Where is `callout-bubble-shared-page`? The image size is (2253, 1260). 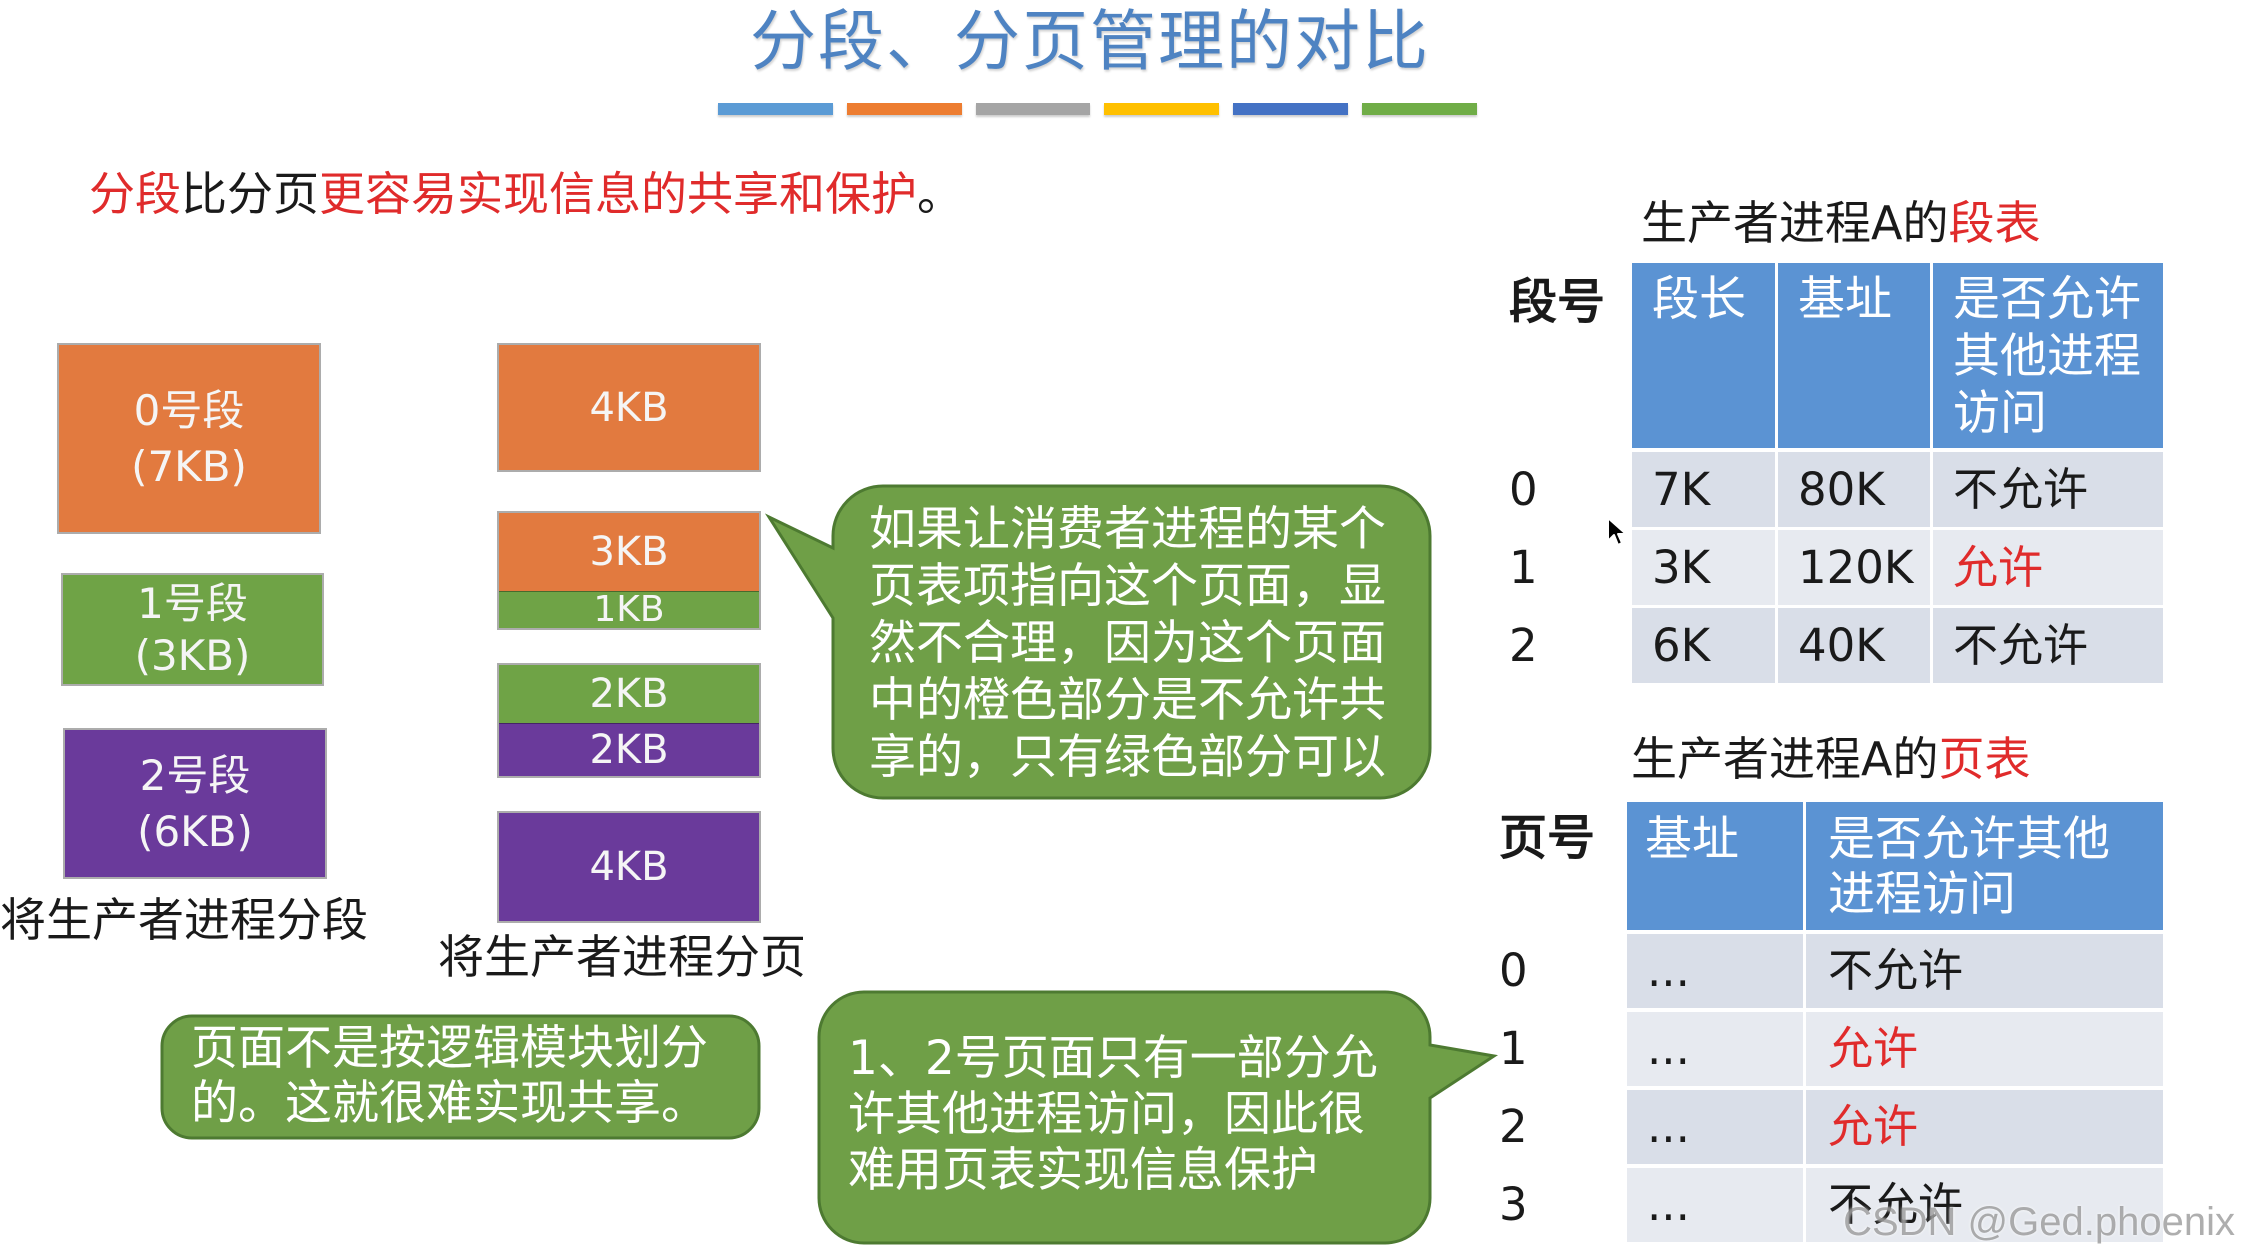 callout-bubble-shared-page is located at coordinates (1098, 642).